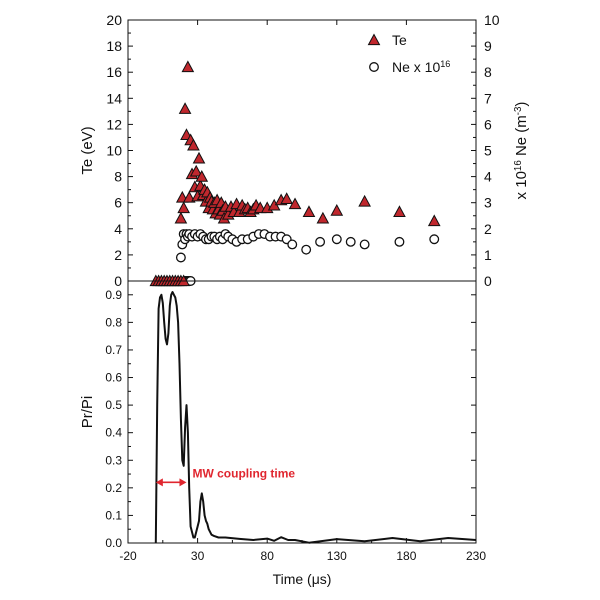 The width and height of the screenshot is (600, 600). I want to click on y-tick-label-right: 0, so click(488, 281).